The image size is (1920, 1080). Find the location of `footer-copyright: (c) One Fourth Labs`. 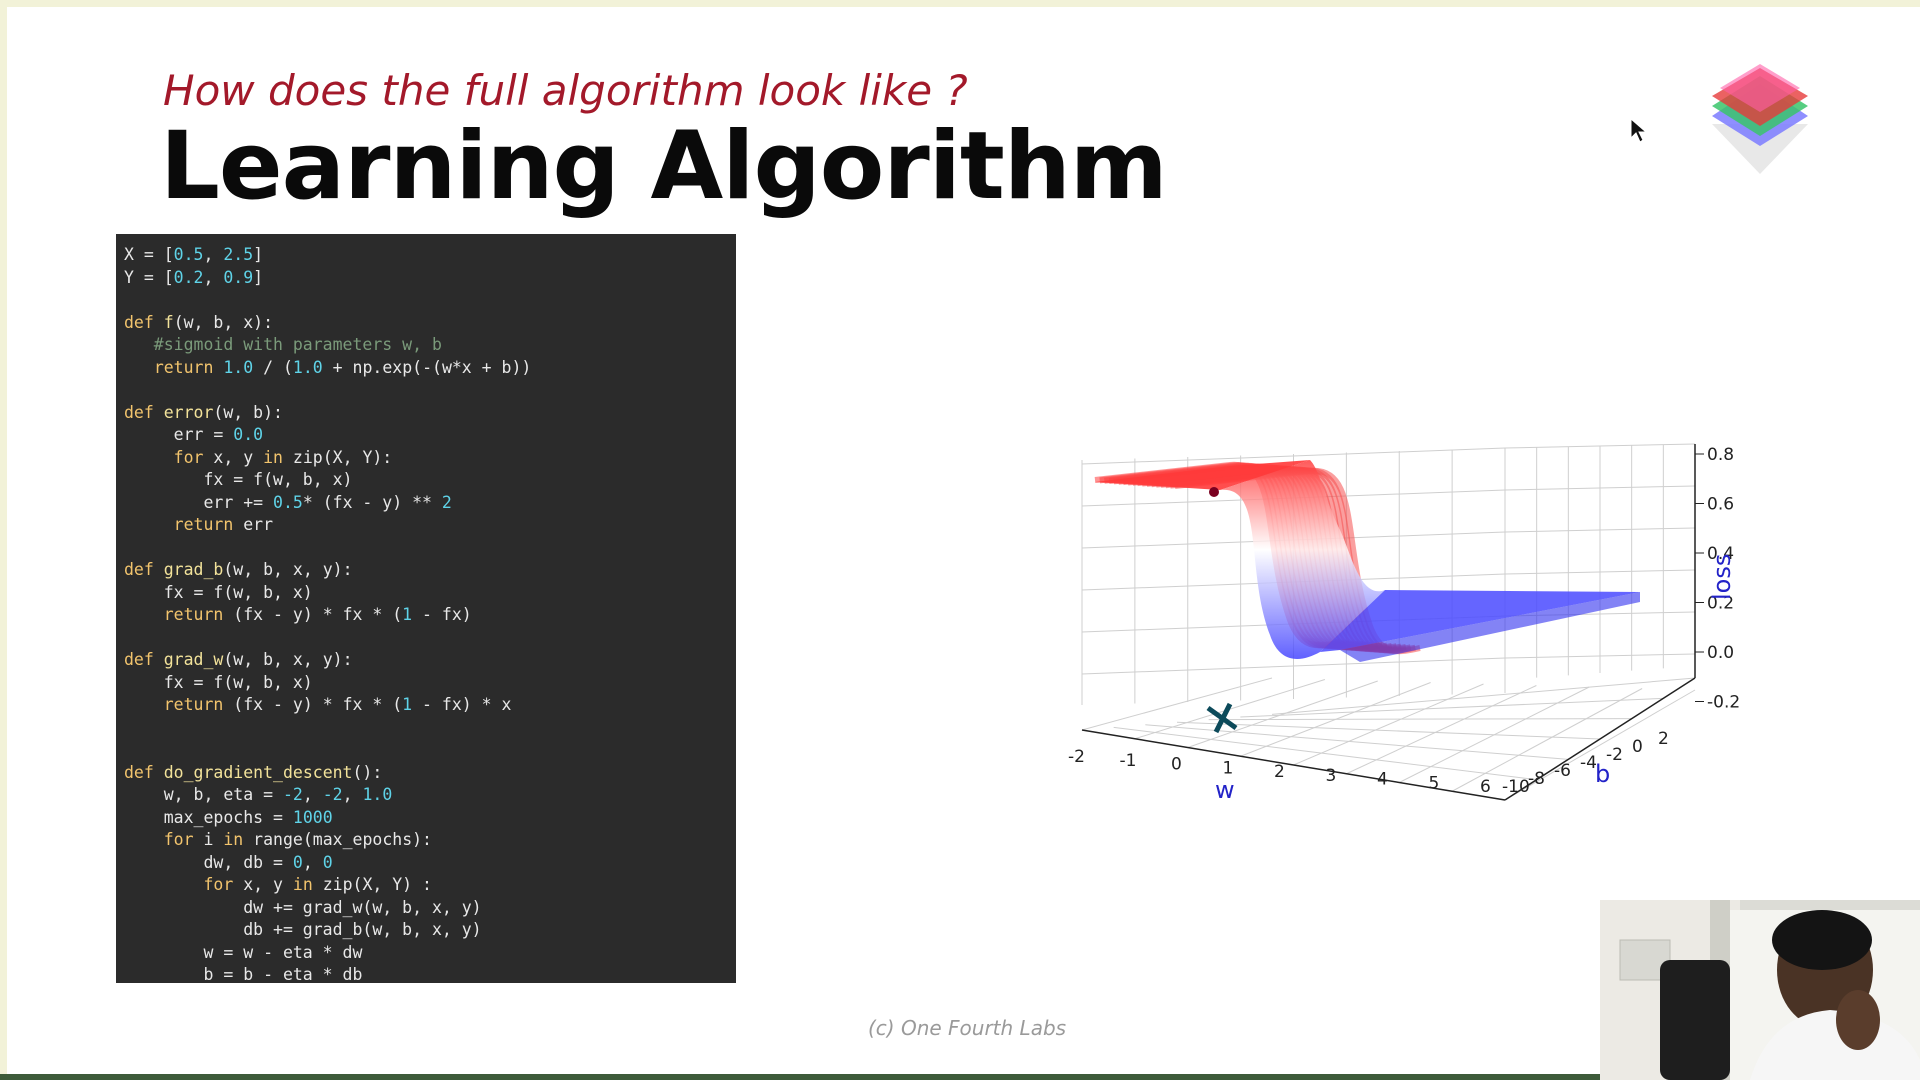

footer-copyright: (c) One Fourth Labs is located at coordinates (967, 1028).